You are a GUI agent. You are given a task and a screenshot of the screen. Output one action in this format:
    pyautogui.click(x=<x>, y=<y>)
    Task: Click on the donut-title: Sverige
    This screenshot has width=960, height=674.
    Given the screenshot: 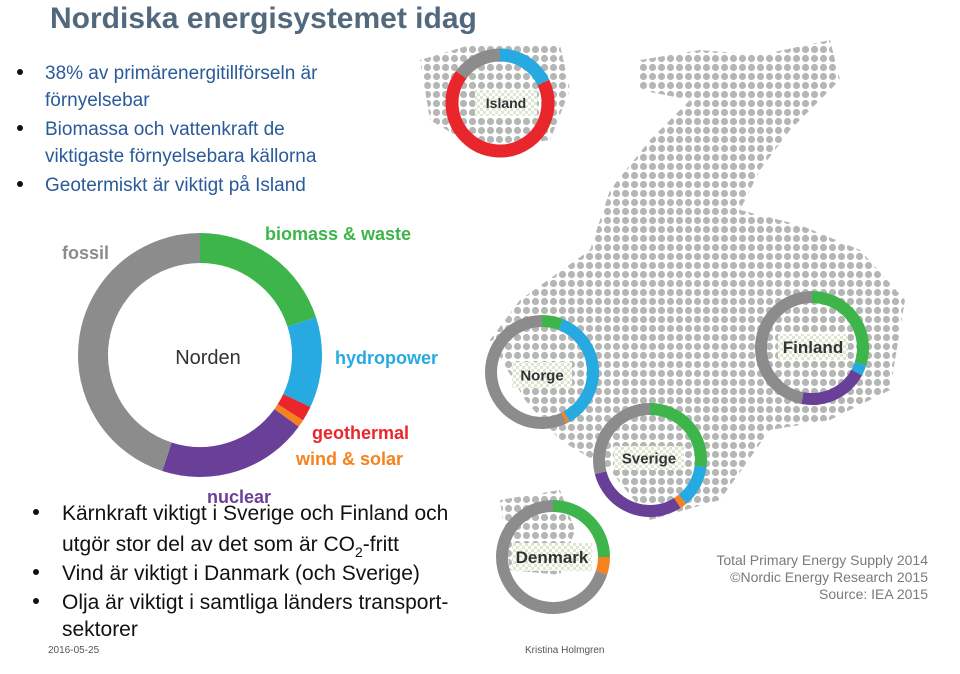 What is the action you would take?
    pyautogui.click(x=649, y=458)
    